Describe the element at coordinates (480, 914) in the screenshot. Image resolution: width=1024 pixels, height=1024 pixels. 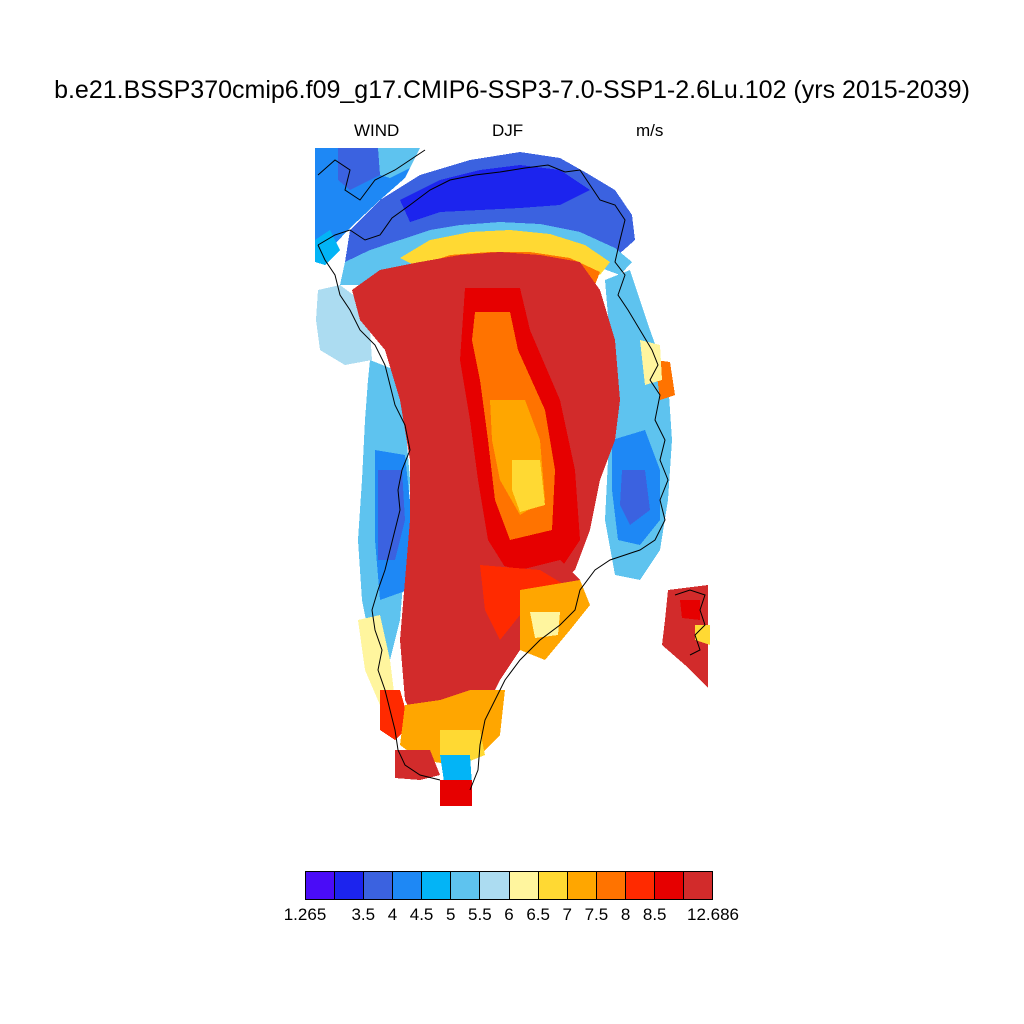
I see `colorbar-tick-label: 5.5` at that location.